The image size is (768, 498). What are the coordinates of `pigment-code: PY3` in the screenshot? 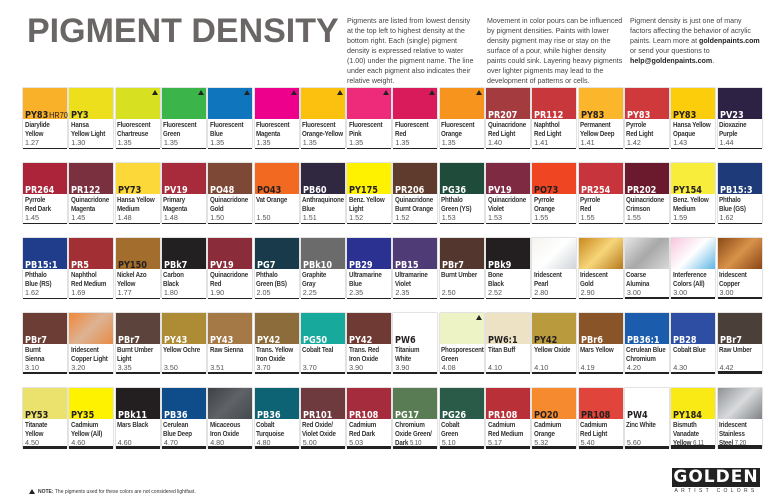 It's located at (80, 115).